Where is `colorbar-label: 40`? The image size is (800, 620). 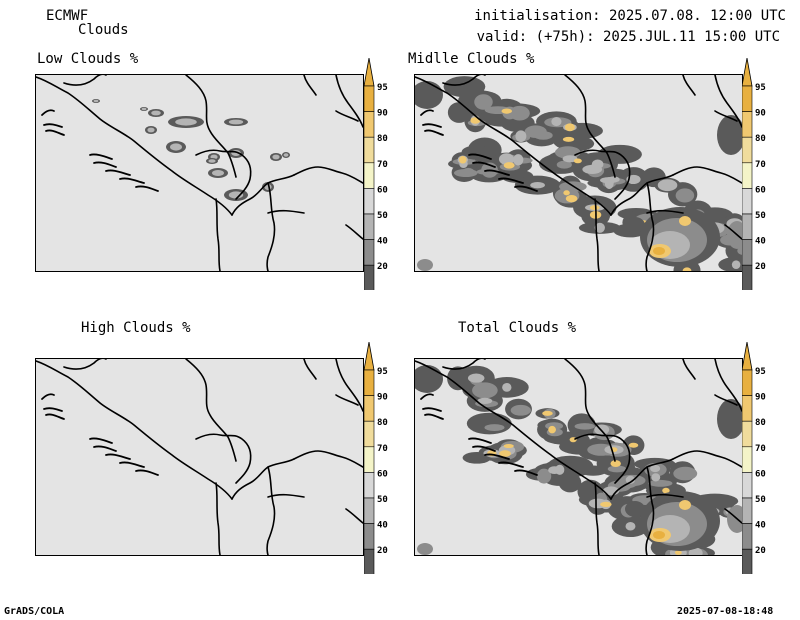
colorbar-label: 40 is located at coordinates (382, 242).